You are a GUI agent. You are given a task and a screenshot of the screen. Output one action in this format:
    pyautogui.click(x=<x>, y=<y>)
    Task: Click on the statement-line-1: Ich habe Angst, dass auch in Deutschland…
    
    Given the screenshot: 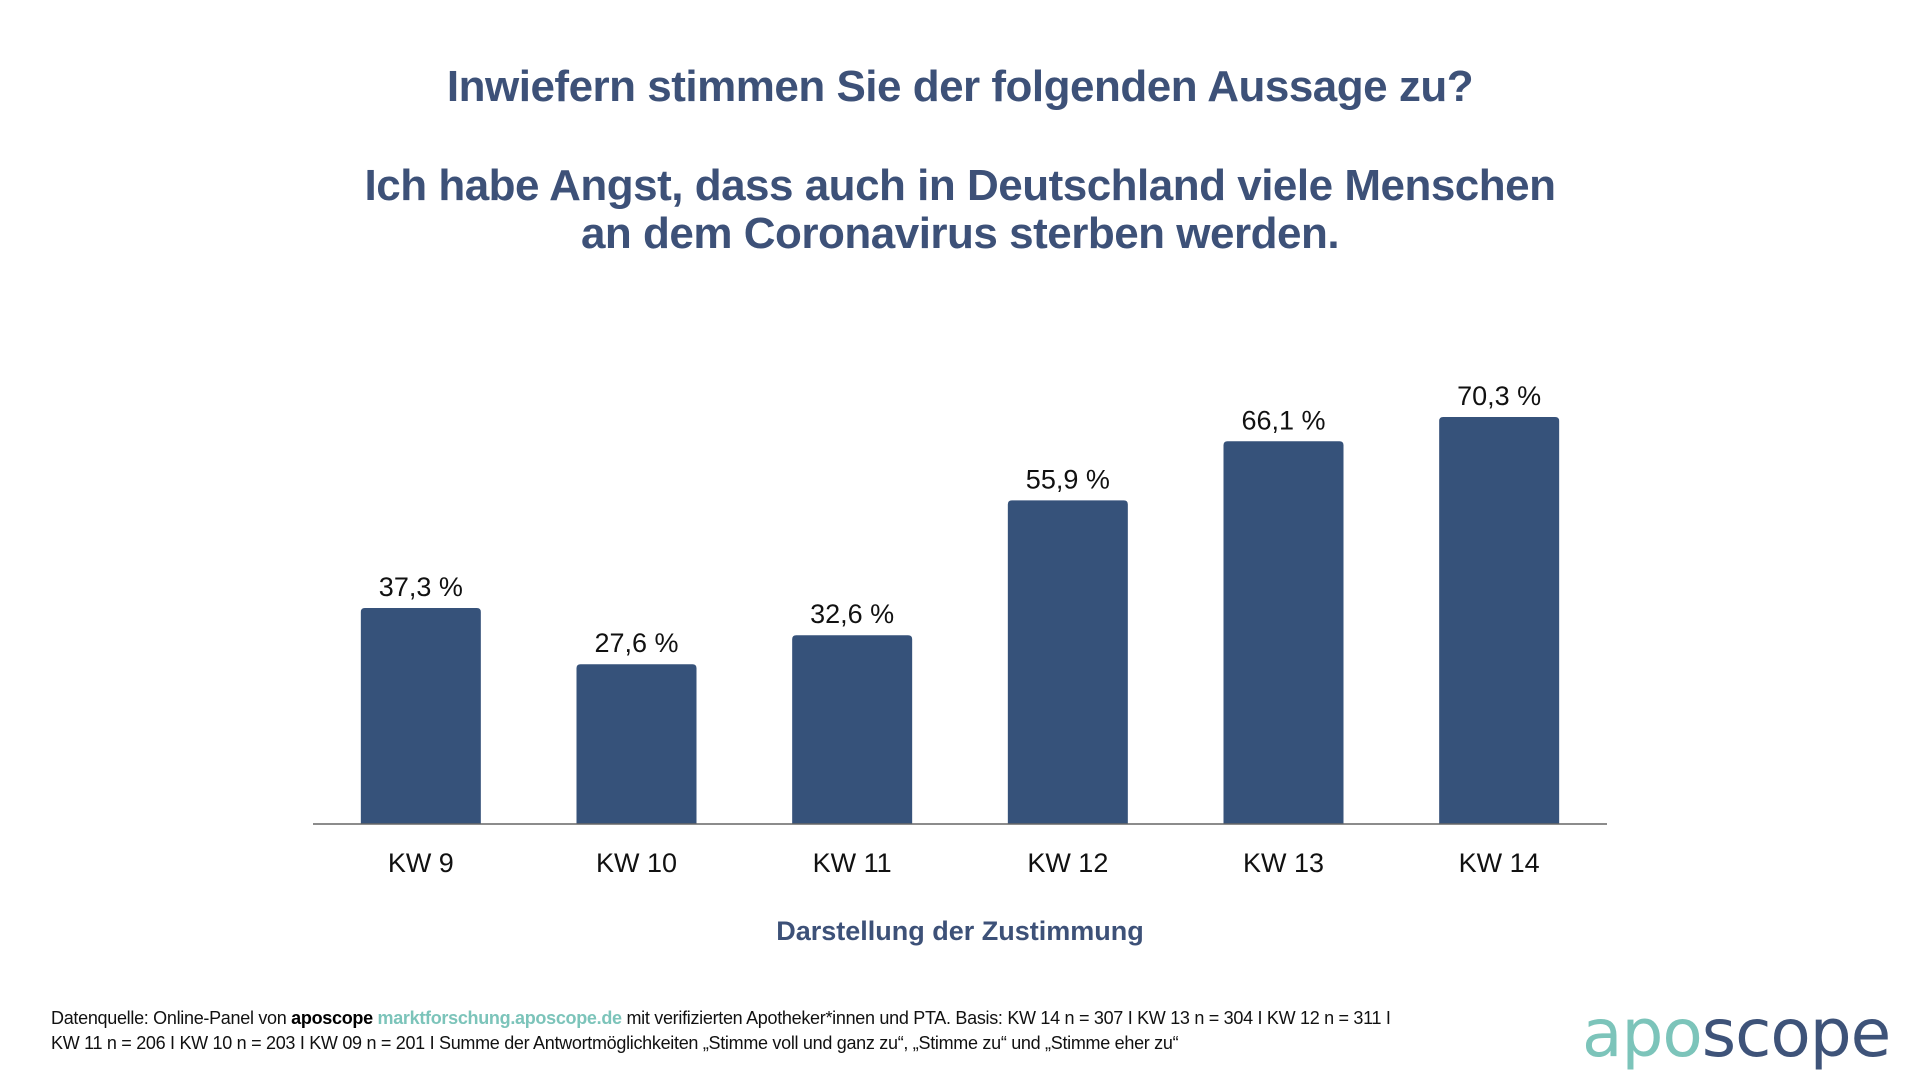 What is the action you would take?
    pyautogui.click(x=960, y=185)
    